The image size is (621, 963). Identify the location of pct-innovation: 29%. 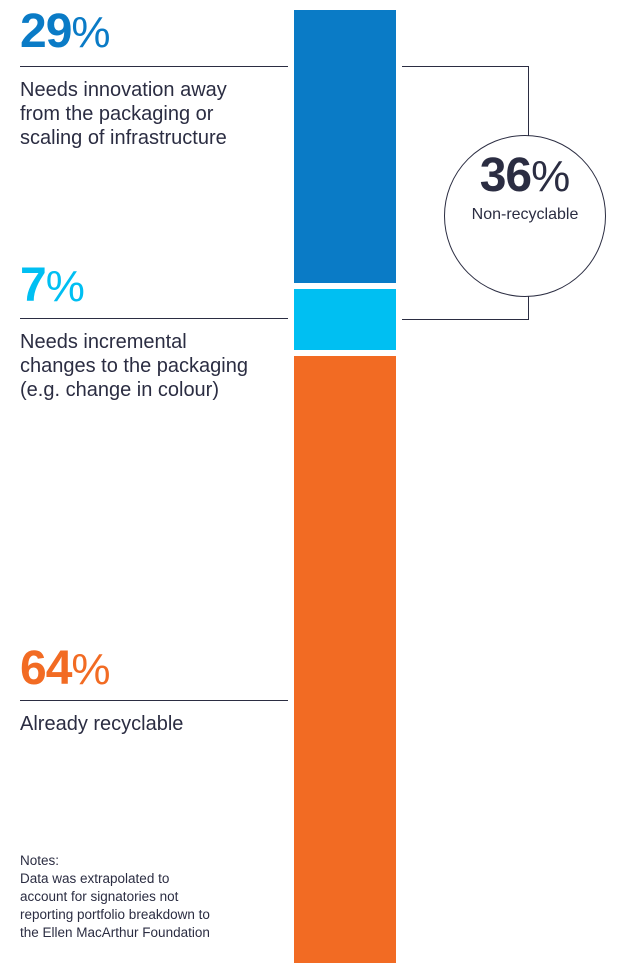
(65, 32).